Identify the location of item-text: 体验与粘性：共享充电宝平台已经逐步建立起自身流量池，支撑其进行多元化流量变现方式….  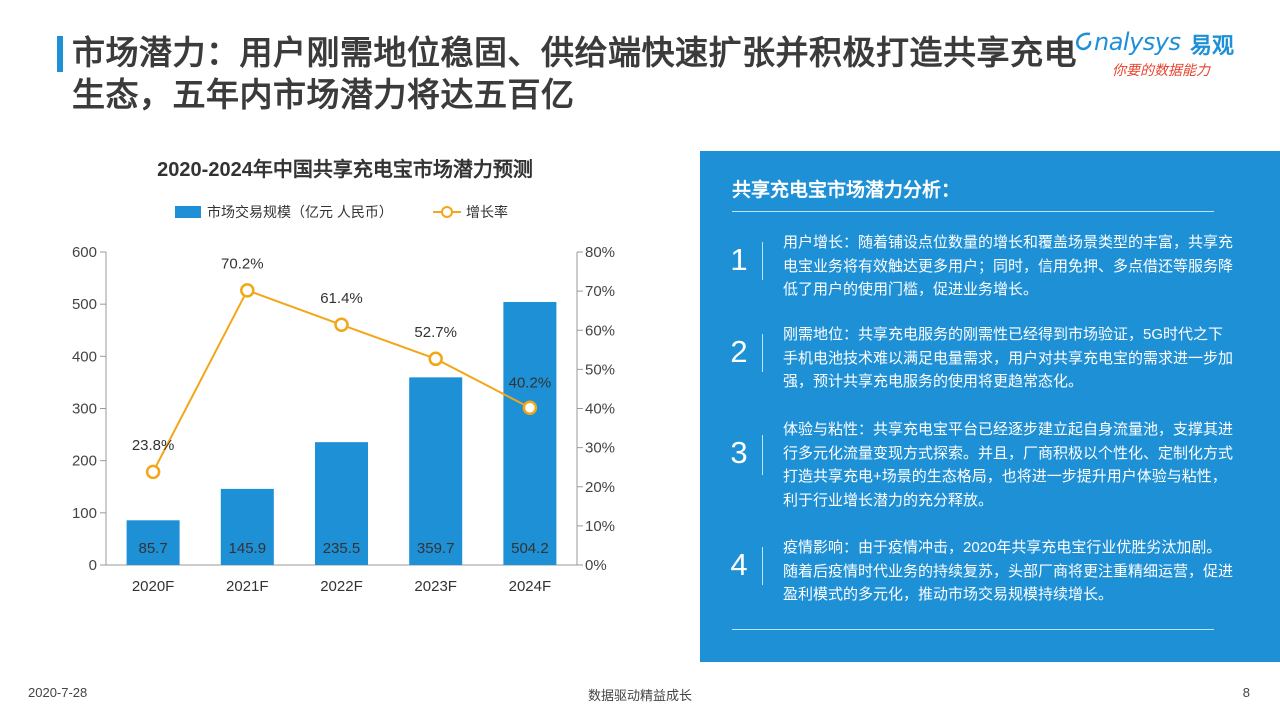
(1008, 465).